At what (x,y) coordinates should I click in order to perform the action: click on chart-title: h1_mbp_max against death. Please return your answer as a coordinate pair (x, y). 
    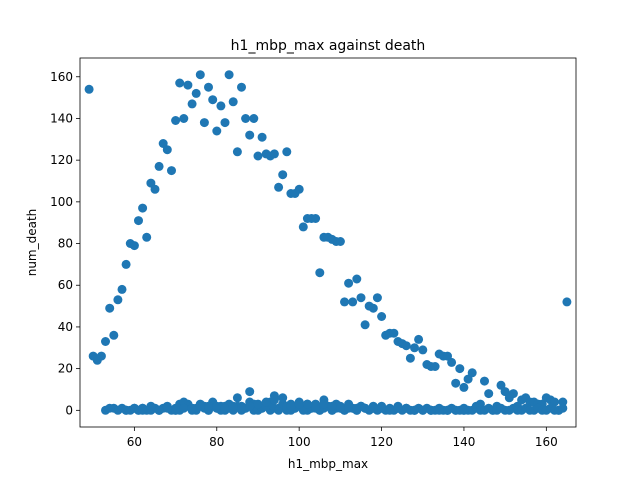
    Looking at the image, I should click on (328, 46).